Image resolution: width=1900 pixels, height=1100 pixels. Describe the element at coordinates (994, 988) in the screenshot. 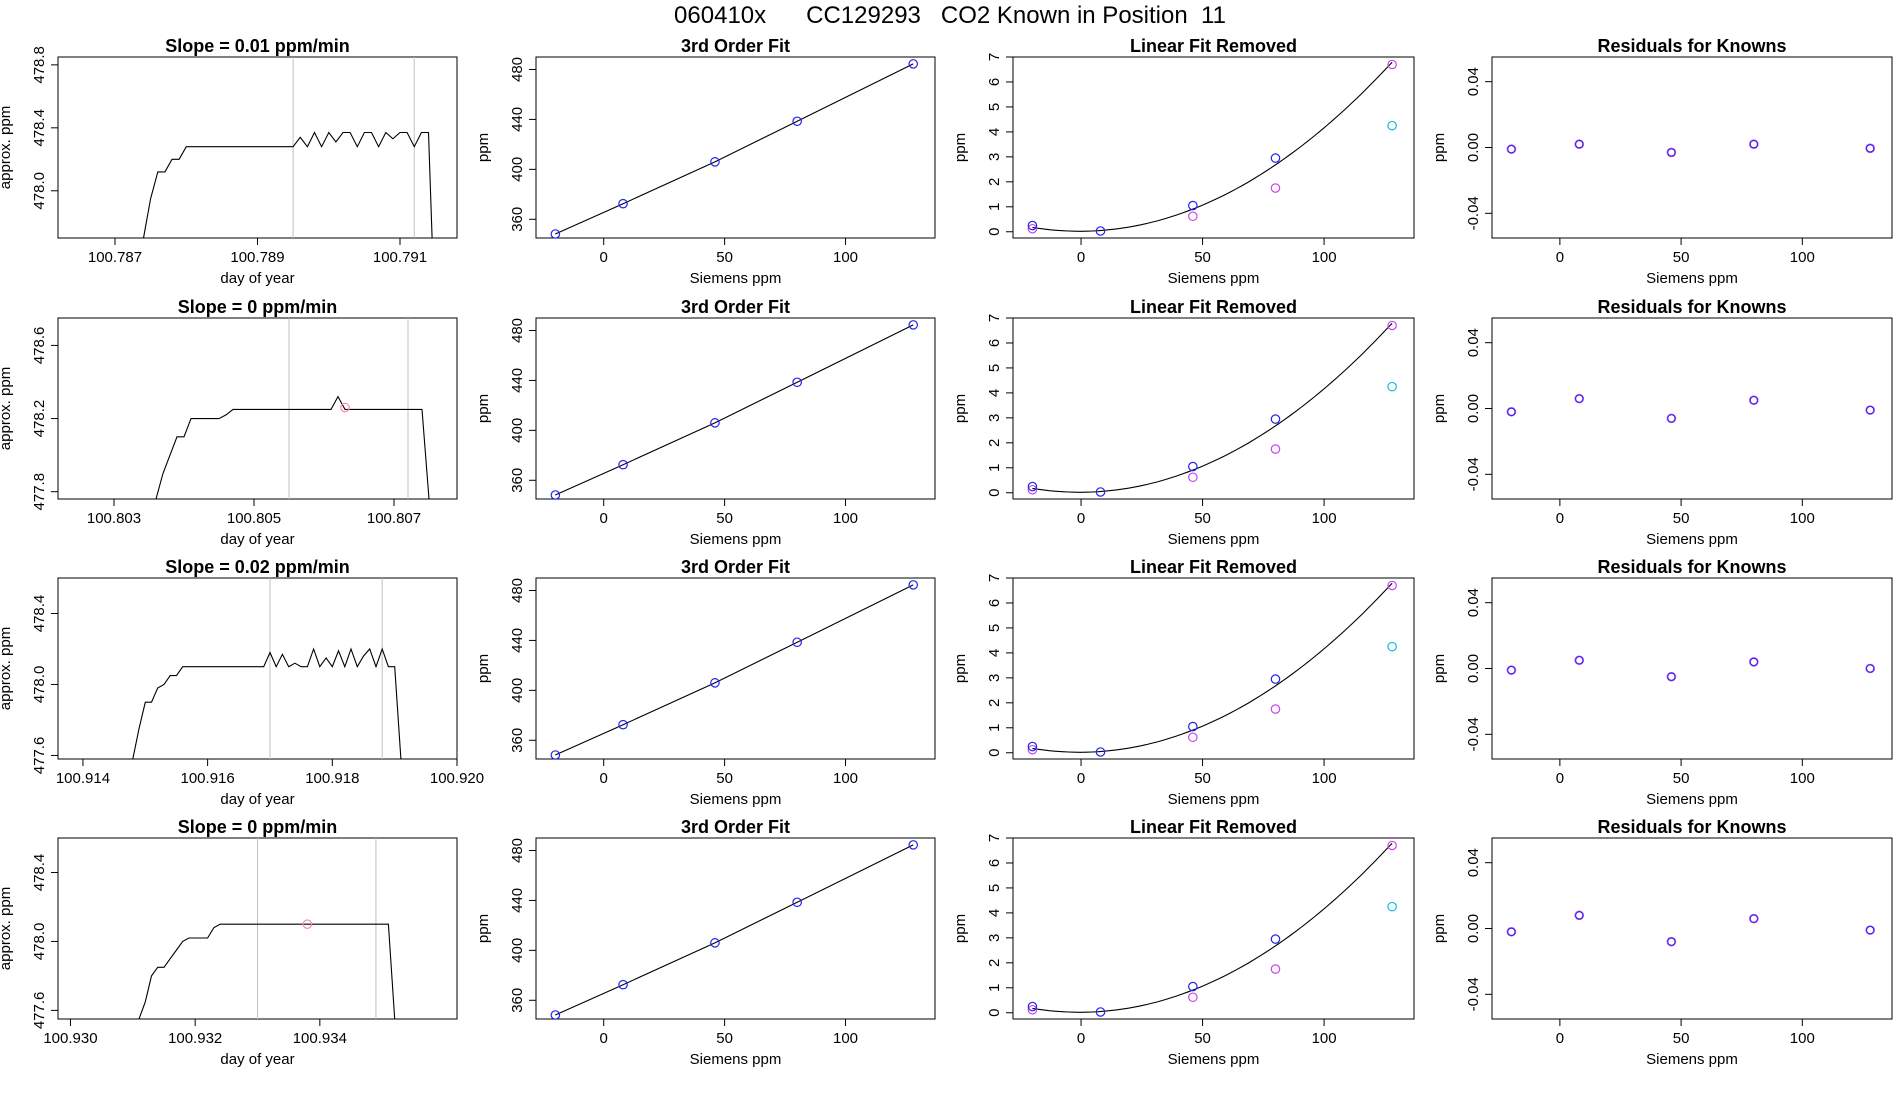

I see `y-tick-label-r3c2-1: 1` at that location.